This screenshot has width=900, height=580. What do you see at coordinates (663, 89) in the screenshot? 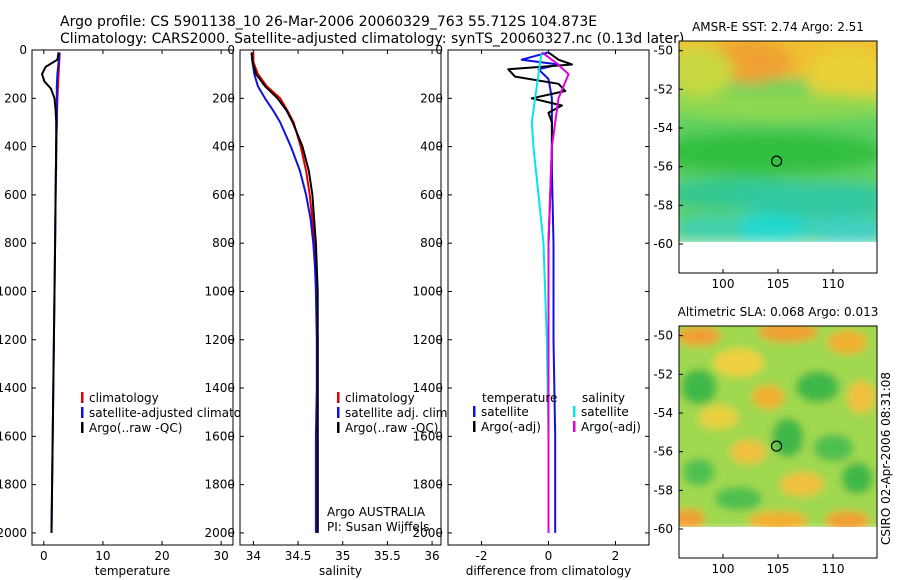
I see `sst-ytick-label: -52` at bounding box center [663, 89].